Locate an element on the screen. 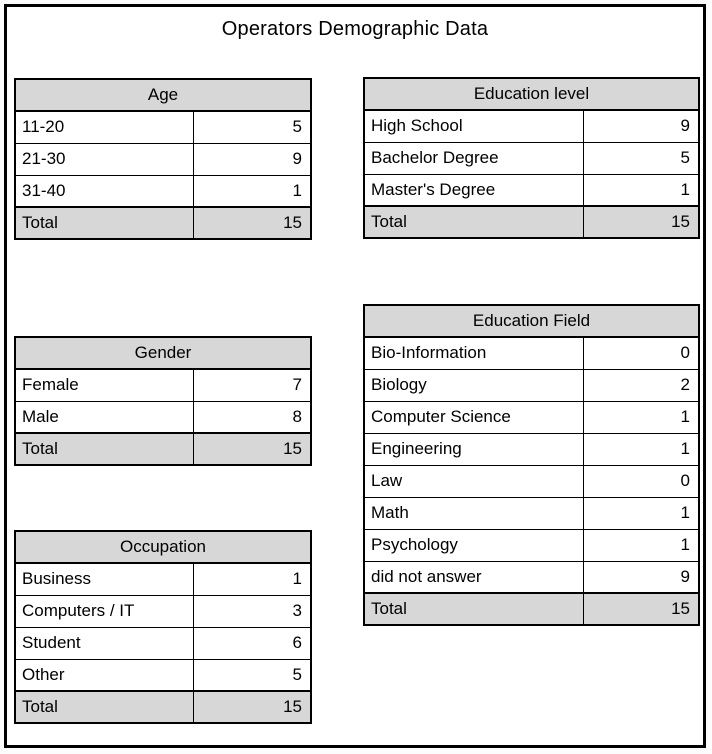  table-row: Psychology 1 is located at coordinates (531, 545).